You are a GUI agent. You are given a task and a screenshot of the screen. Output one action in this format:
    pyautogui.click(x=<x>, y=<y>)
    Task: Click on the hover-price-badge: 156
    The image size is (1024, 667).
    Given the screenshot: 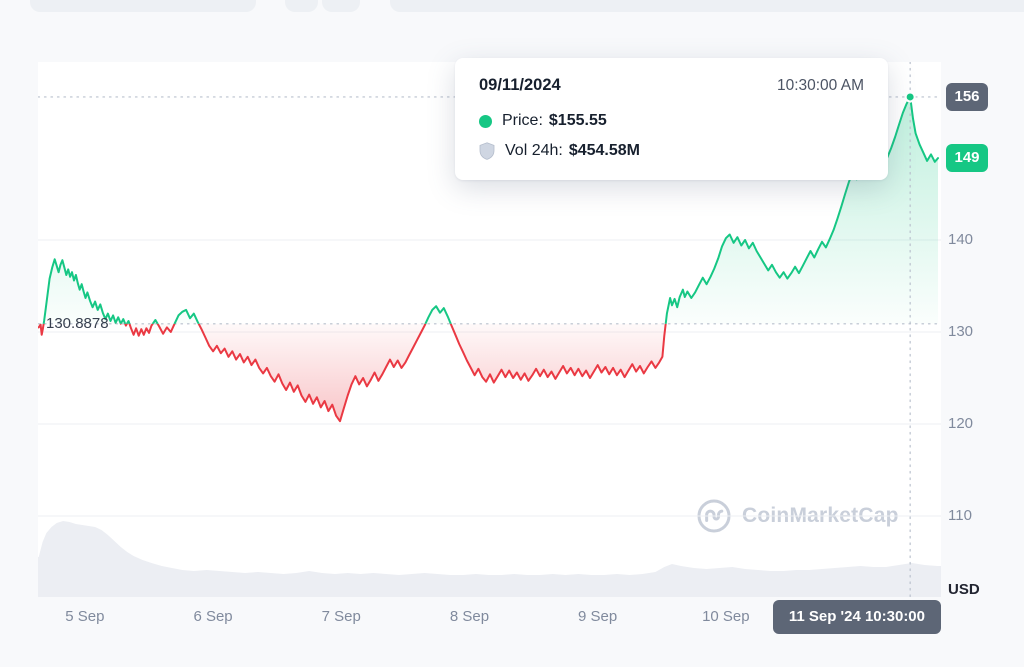 What is the action you would take?
    pyautogui.click(x=967, y=96)
    